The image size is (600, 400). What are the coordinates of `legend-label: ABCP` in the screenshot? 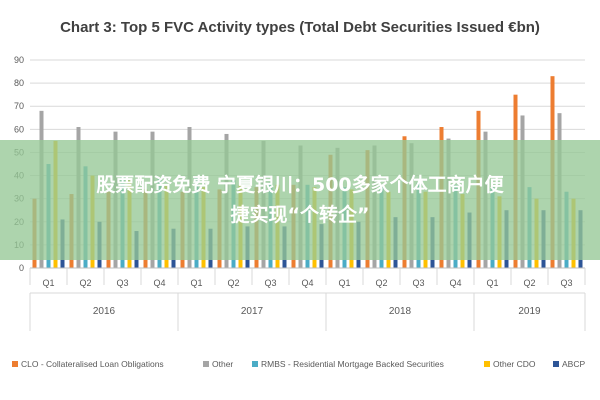 It's located at (573, 364).